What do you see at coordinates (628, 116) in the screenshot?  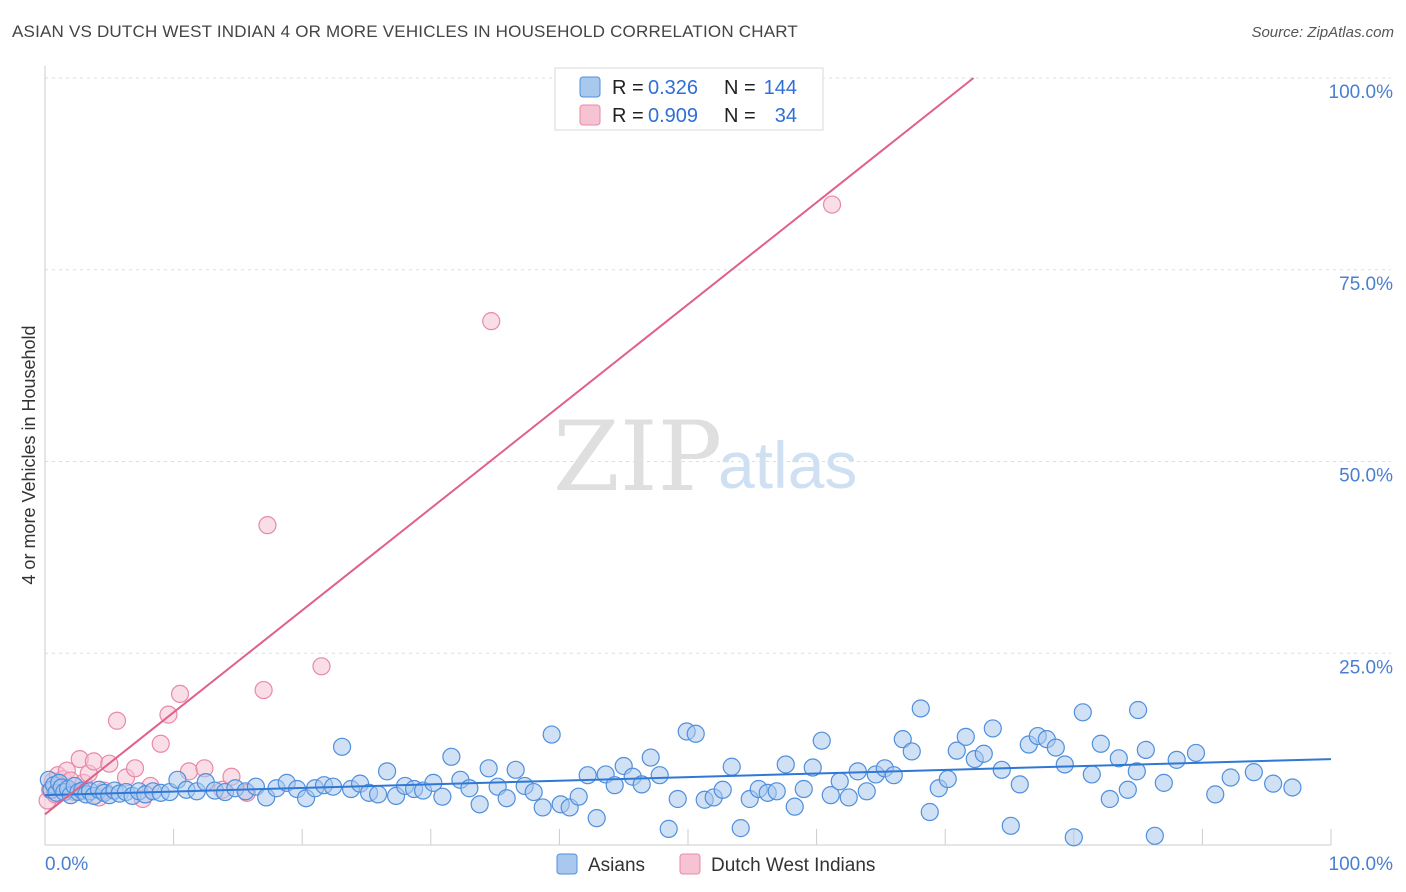 I see `legend-r-label: R =` at bounding box center [628, 116].